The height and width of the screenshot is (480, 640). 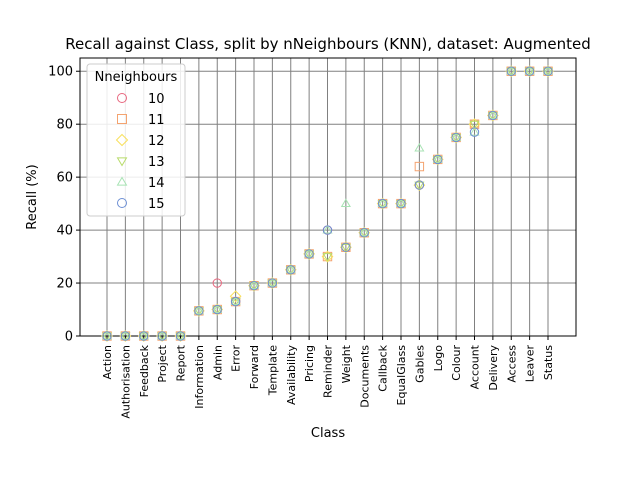 I want to click on x-tick-label: Information, so click(x=199, y=377).